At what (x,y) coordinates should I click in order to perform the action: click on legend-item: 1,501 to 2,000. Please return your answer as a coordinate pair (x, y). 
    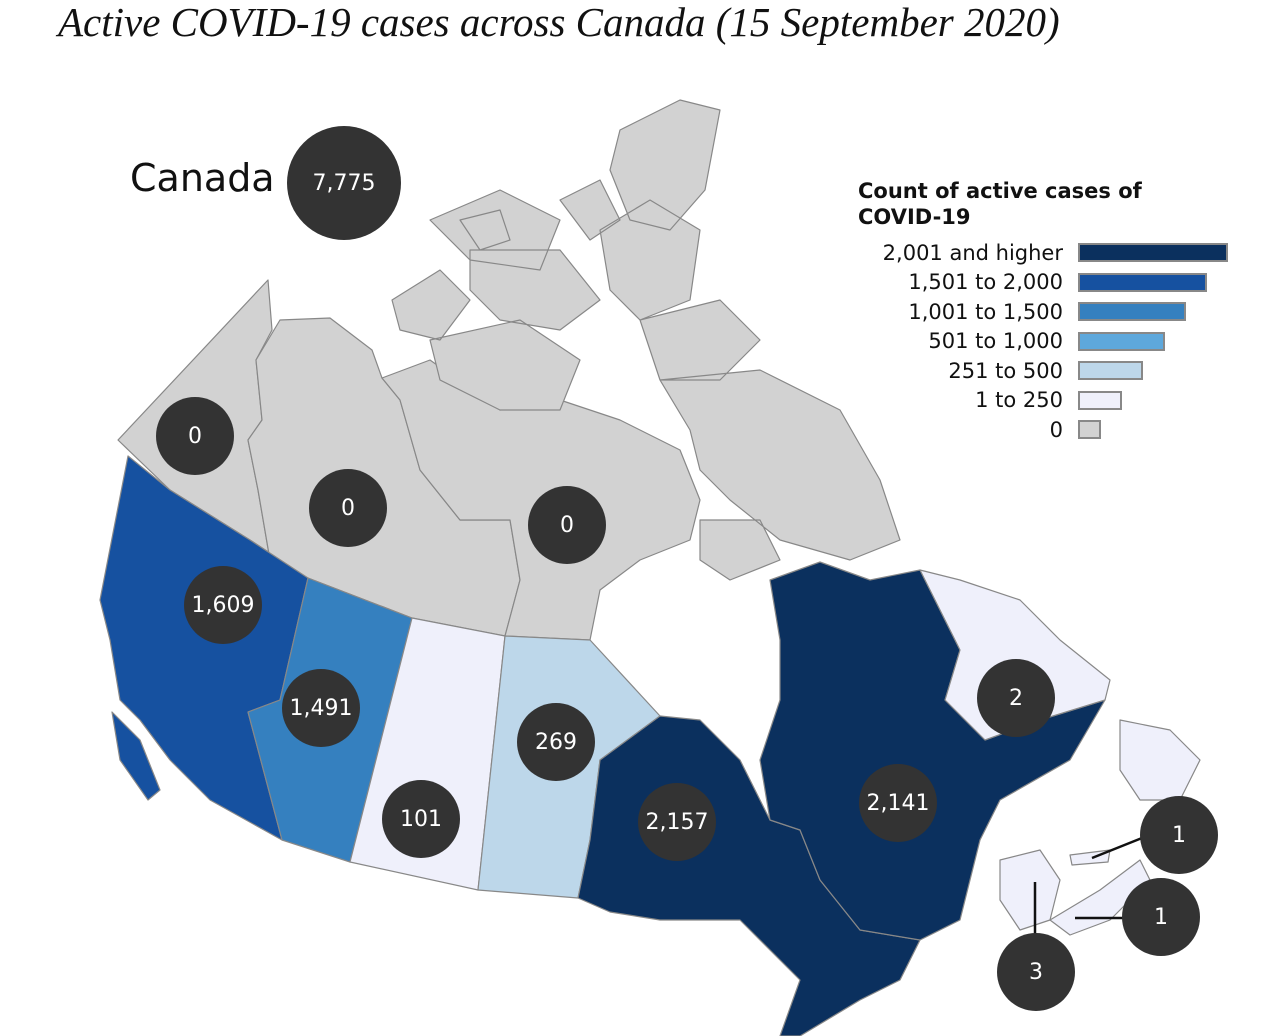
    Looking at the image, I should click on (1048, 283).